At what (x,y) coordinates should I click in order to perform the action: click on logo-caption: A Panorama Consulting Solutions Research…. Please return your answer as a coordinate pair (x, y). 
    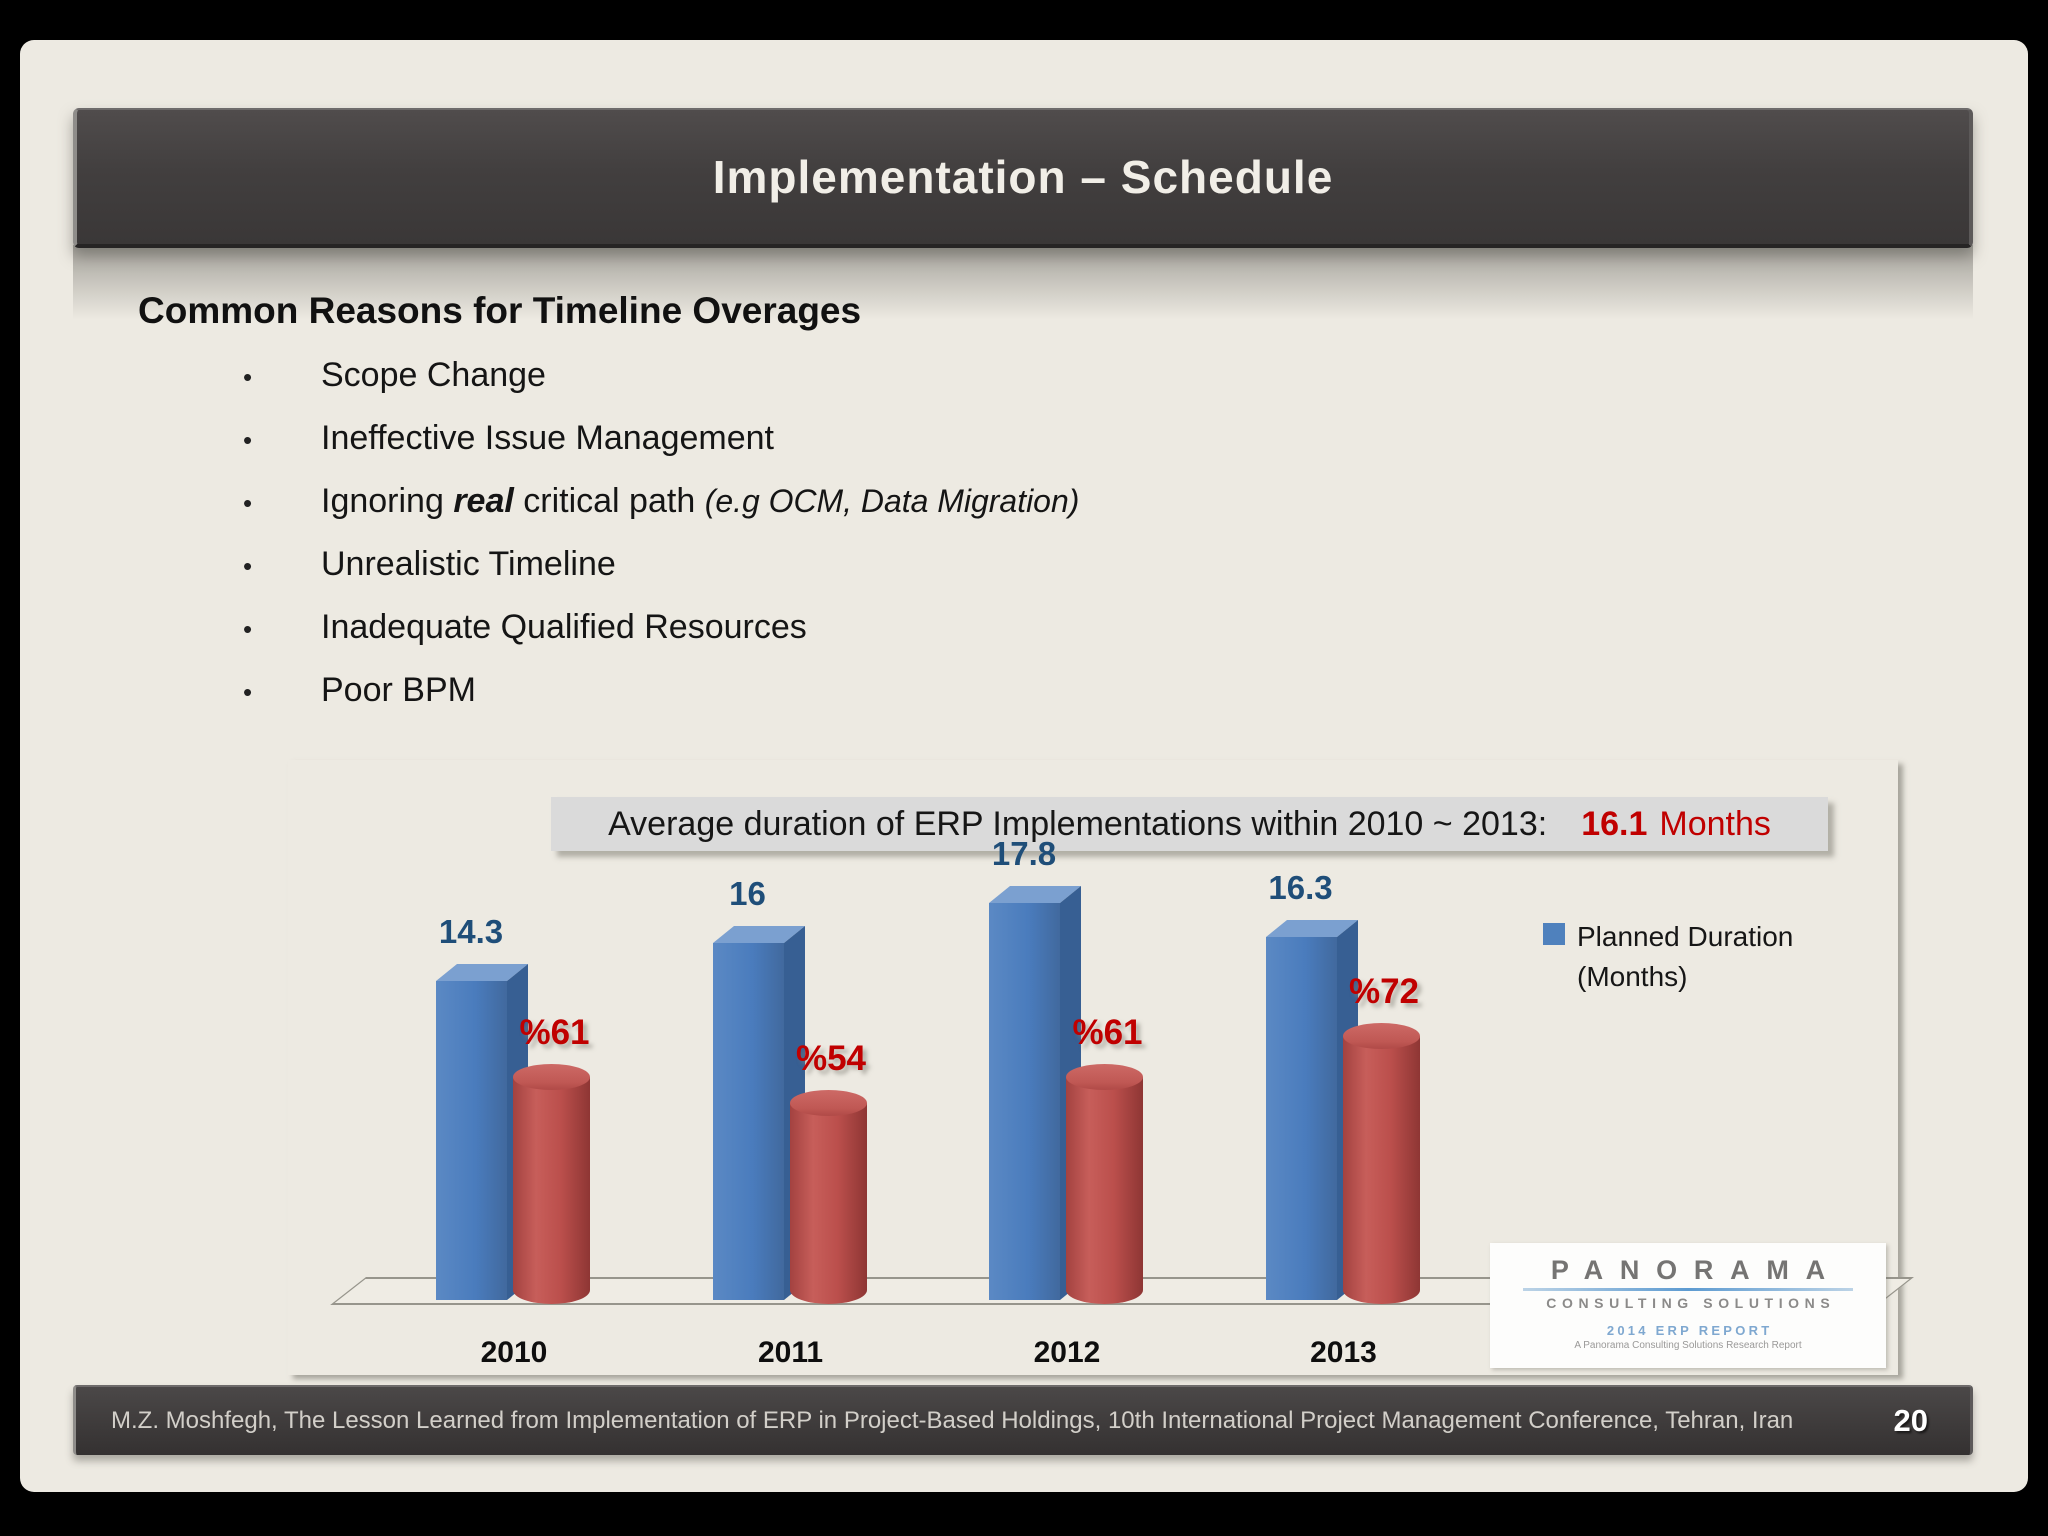
    Looking at the image, I should click on (1688, 1345).